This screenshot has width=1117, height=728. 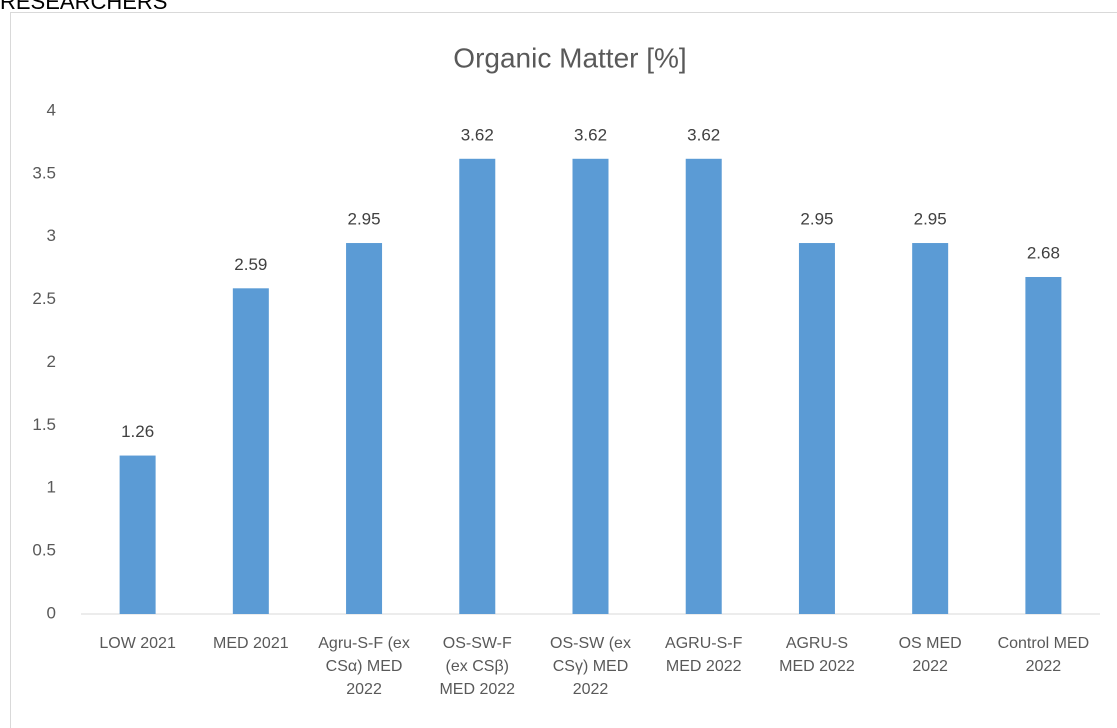 What do you see at coordinates (569, 57) in the screenshot?
I see `chart-title: Organic Matter [%]` at bounding box center [569, 57].